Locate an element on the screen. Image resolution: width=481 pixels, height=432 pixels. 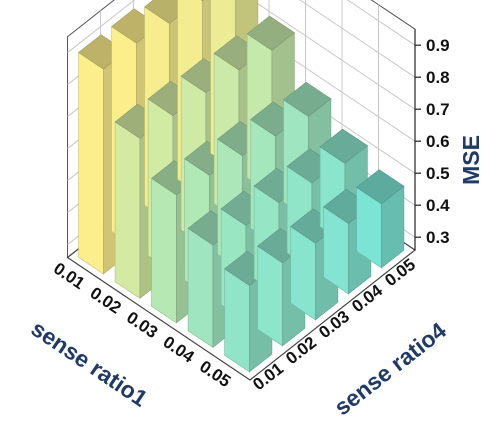
z-tick-label: 0.4 is located at coordinates (438, 205).